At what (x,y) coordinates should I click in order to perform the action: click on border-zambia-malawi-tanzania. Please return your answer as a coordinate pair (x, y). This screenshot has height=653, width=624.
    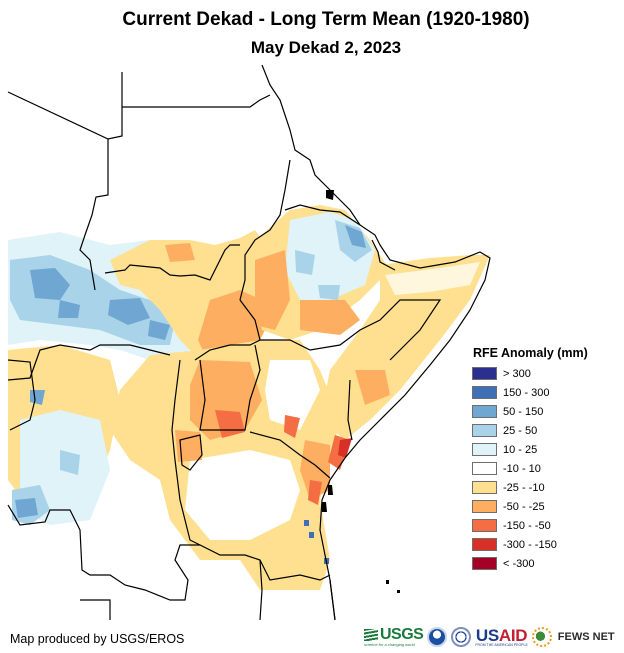
    Looking at the image, I should click on (287, 567).